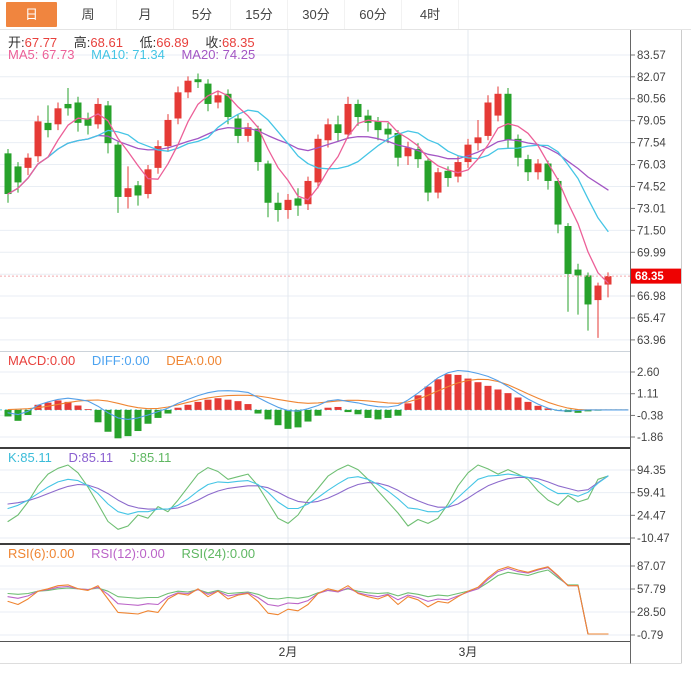 The image size is (691, 674). I want to click on rsi-grid: 87.07 57.79 28.50 -0.79, so click(333, 601).